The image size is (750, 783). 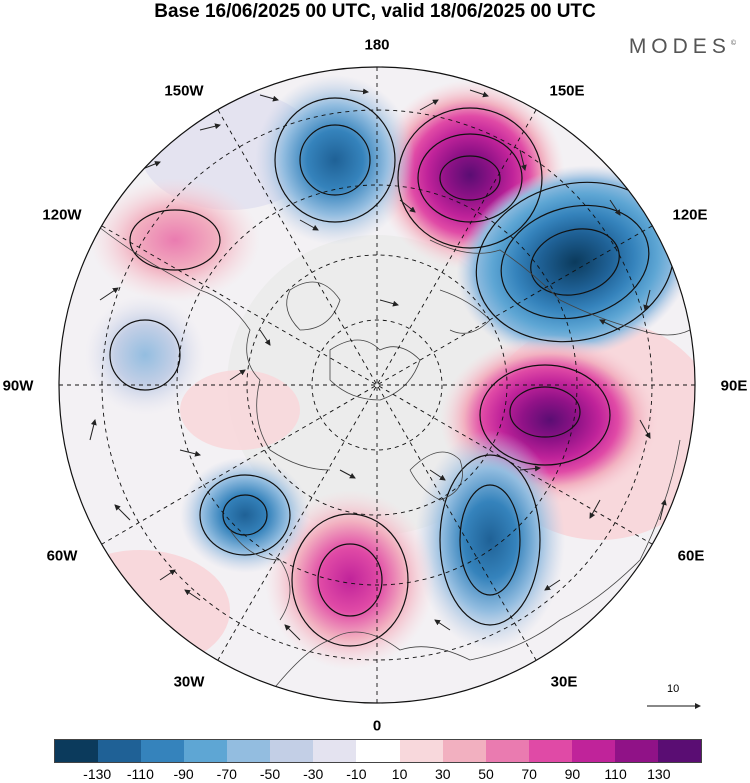 I want to click on lon-label-180: 180, so click(x=377, y=45).